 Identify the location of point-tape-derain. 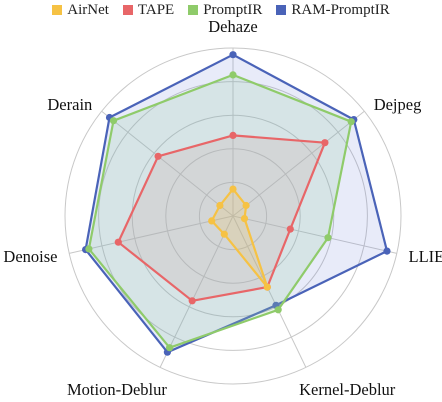
(158, 156).